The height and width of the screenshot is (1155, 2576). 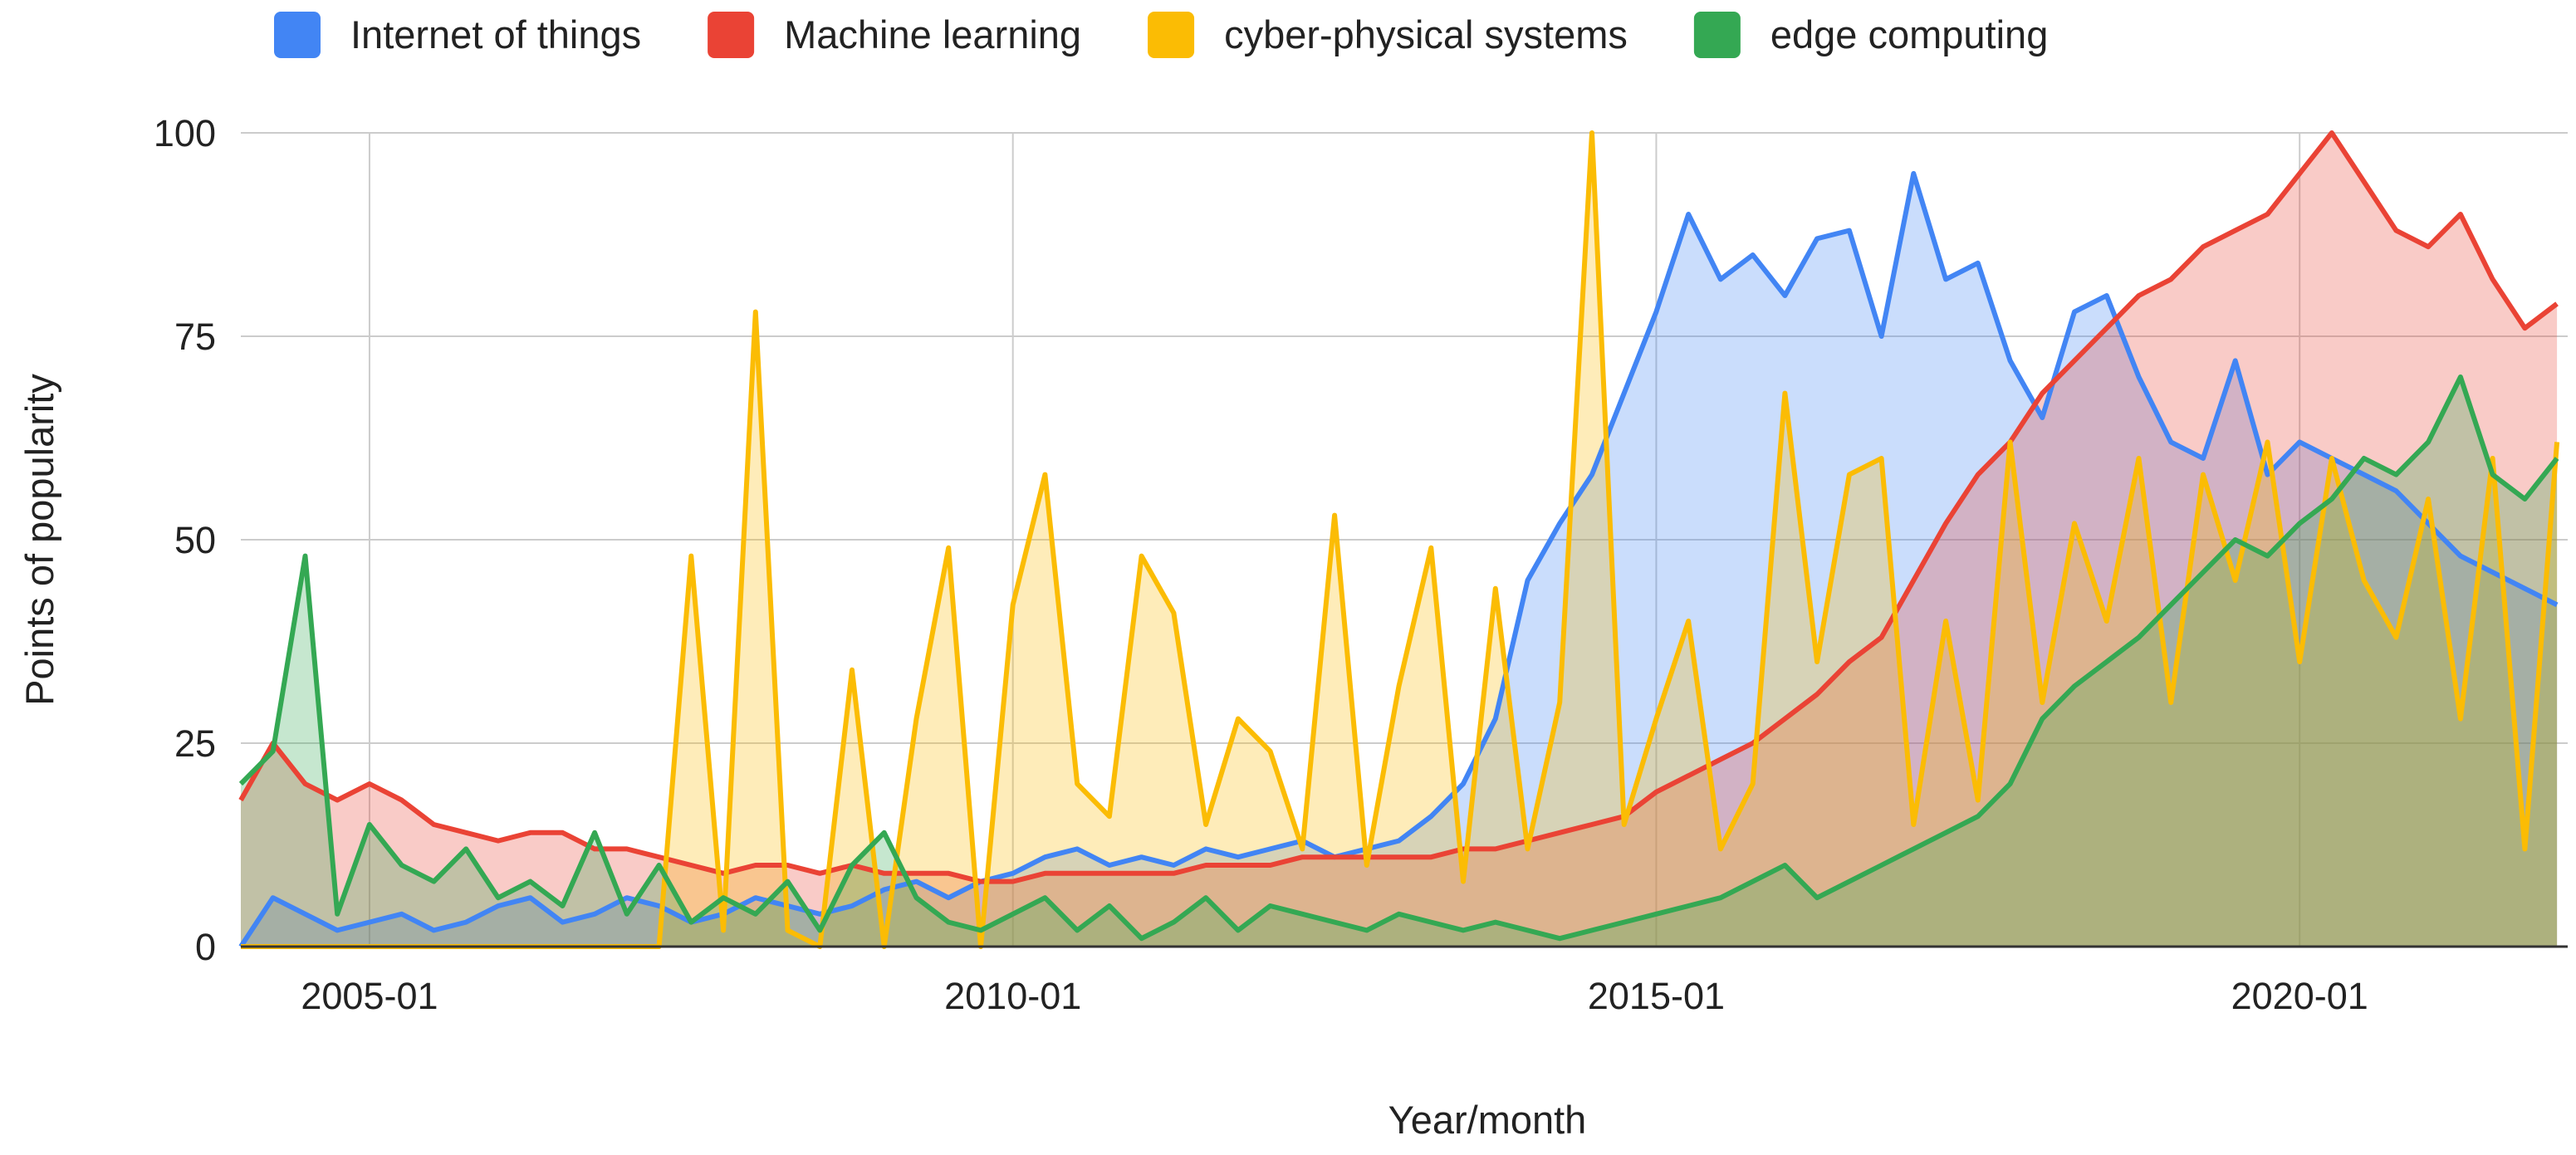 What do you see at coordinates (195, 337) in the screenshot?
I see `y-tick-label: 75` at bounding box center [195, 337].